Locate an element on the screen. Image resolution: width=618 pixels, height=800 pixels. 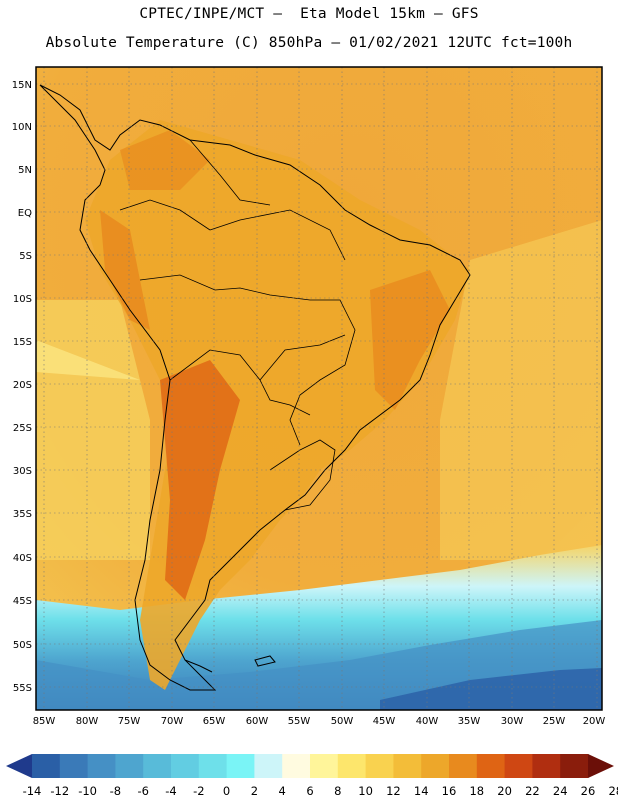
lon-label: 35W is located at coordinates (469, 721).